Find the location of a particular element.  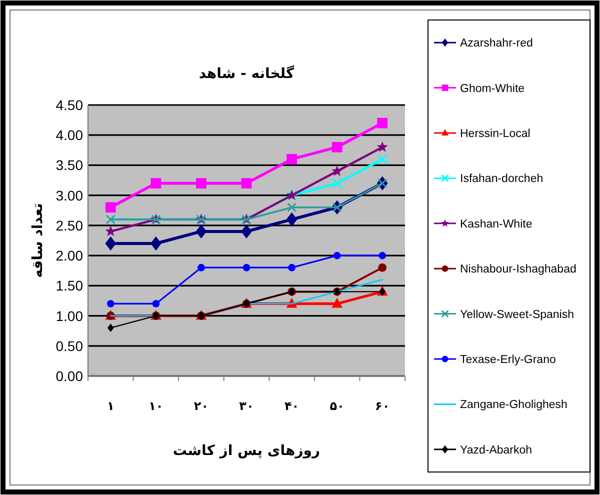

y-tick-label: 2.50 is located at coordinates (70, 225).